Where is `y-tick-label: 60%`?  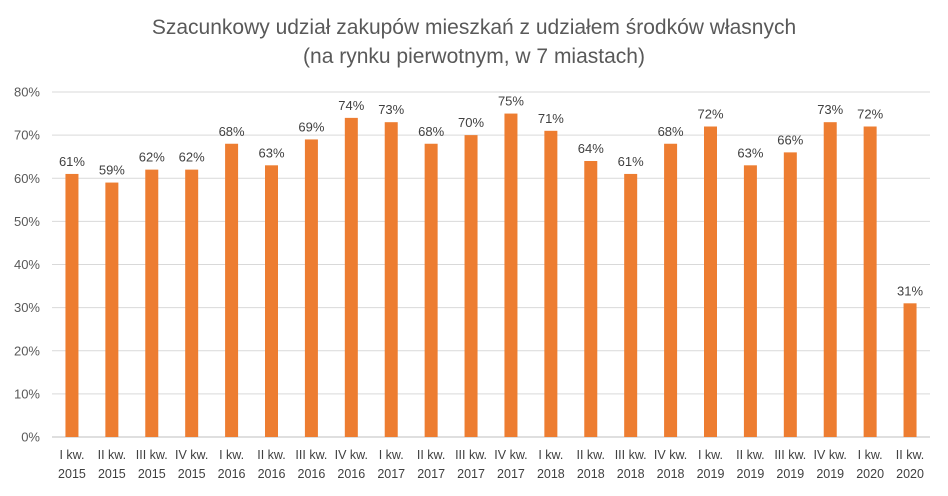 y-tick-label: 60% is located at coordinates (27, 178).